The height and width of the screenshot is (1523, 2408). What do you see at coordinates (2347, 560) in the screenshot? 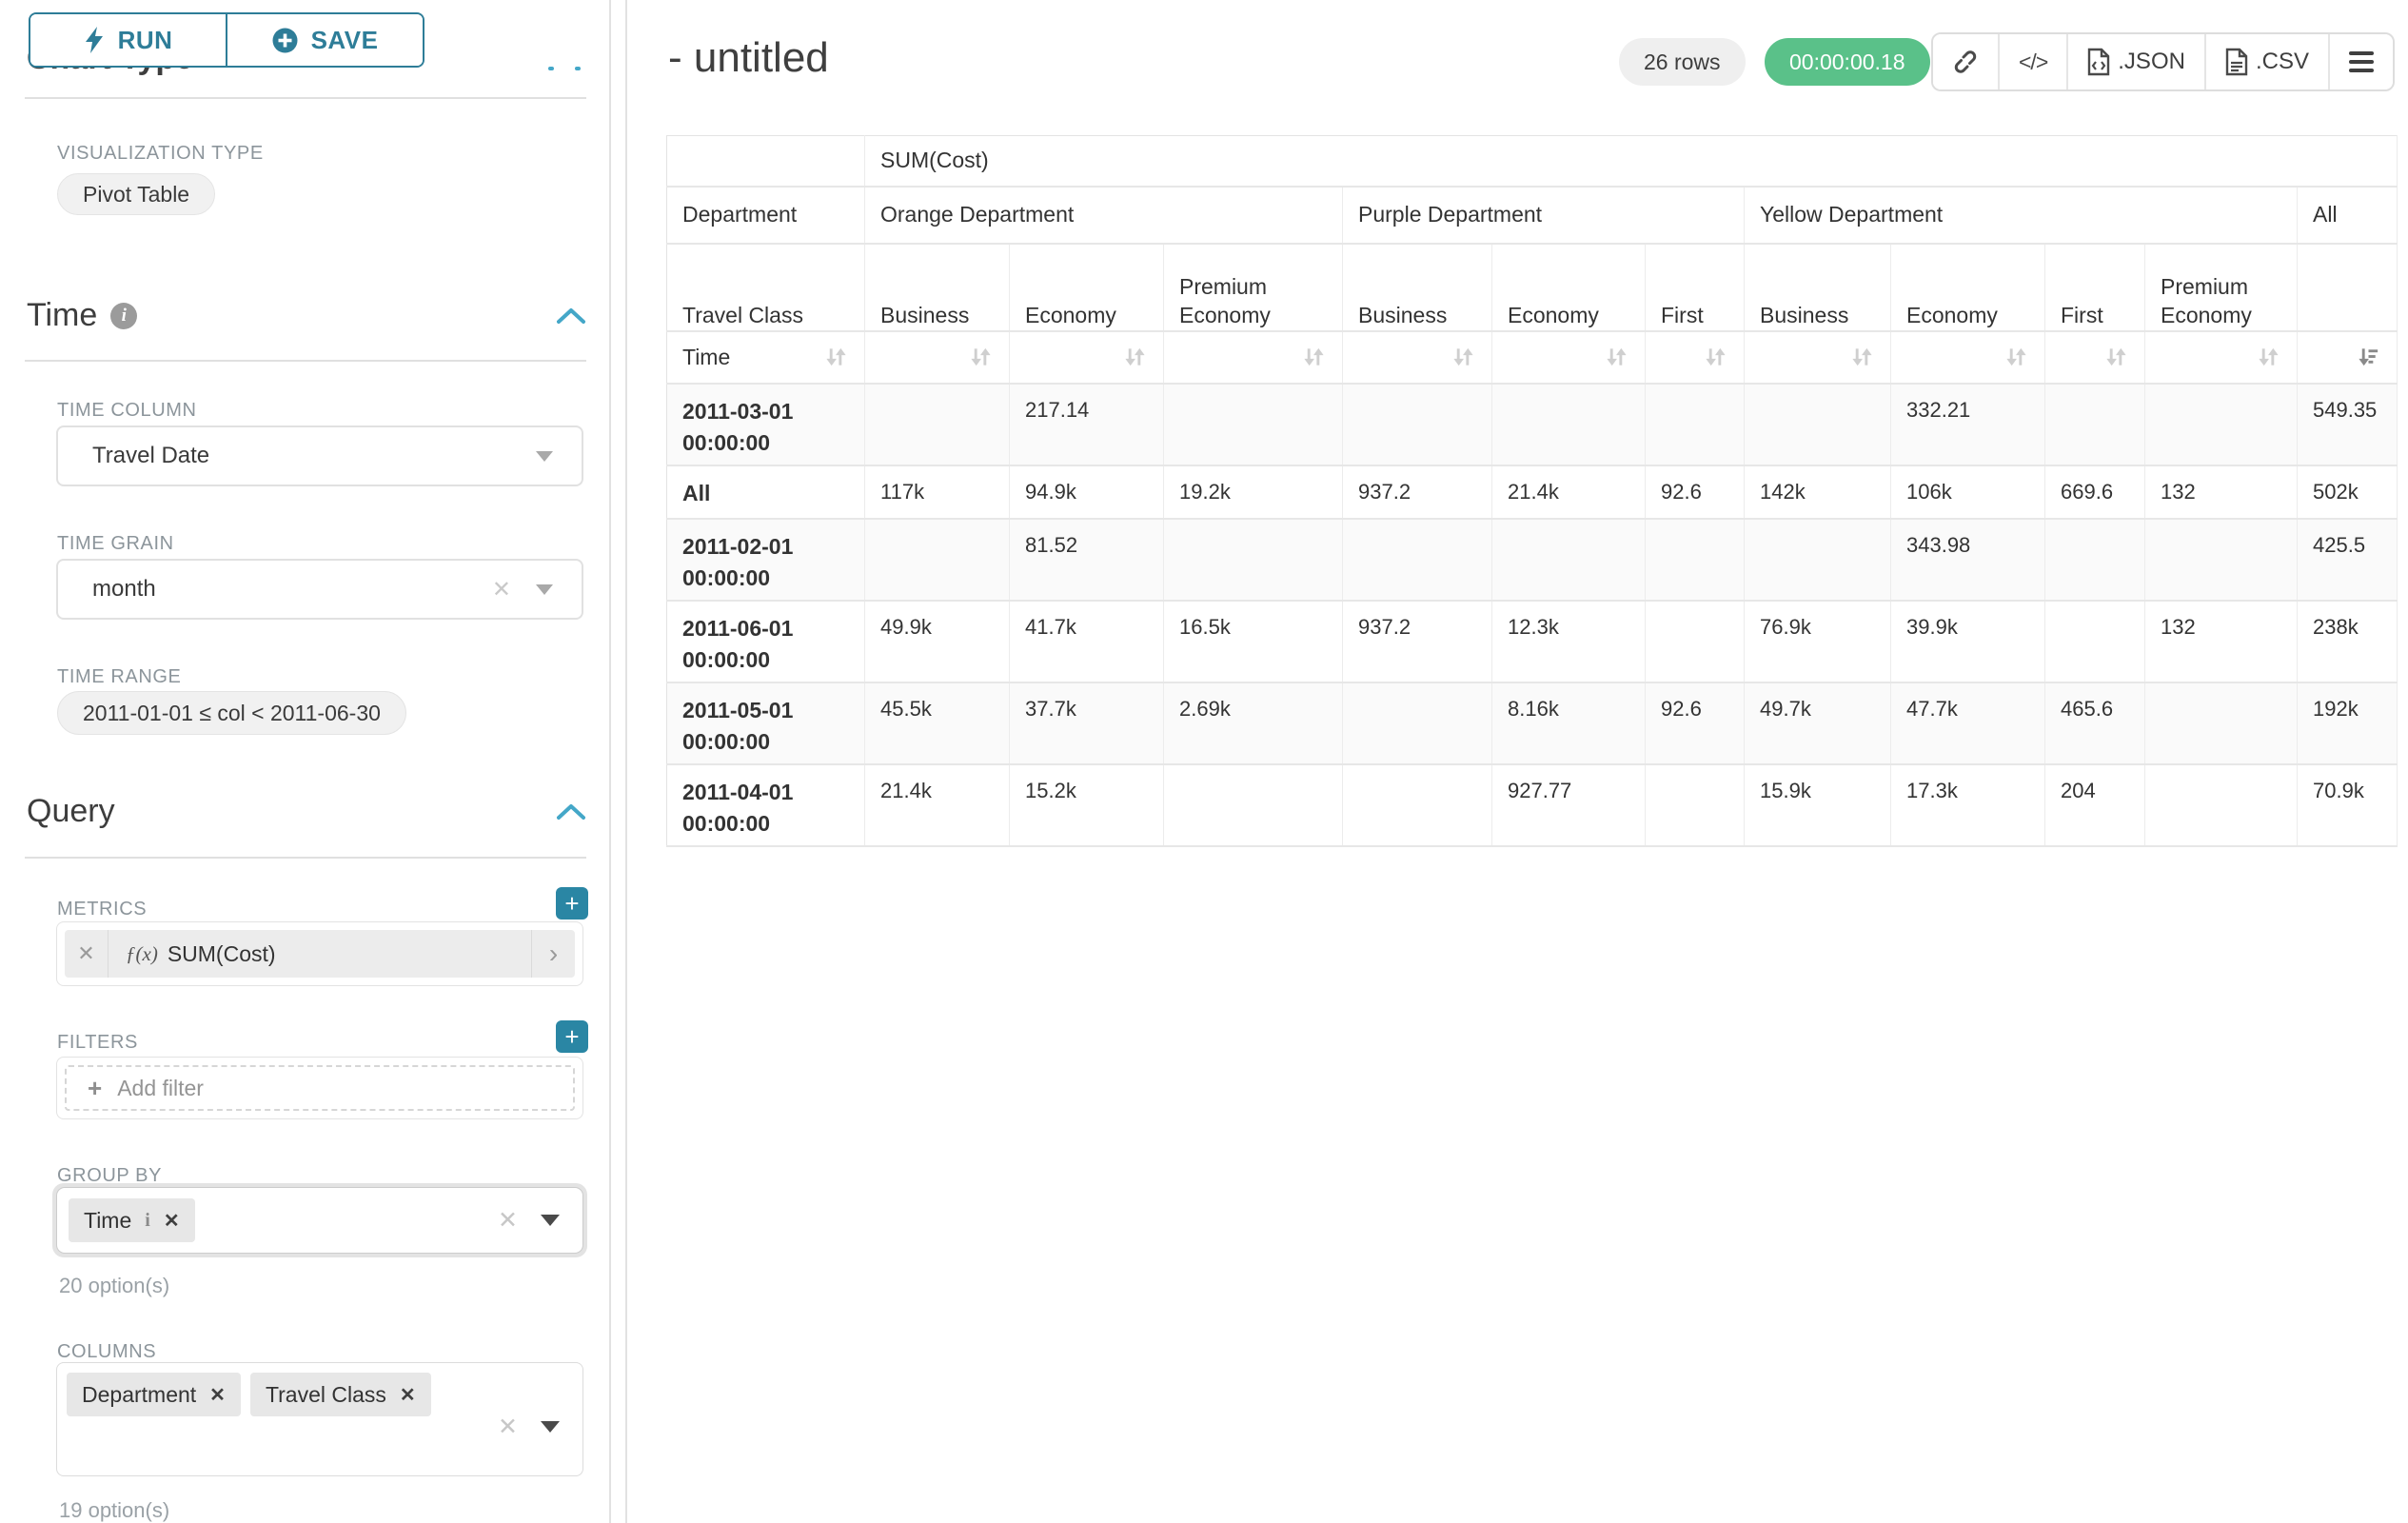
I see `pivot-cell: 425.5` at bounding box center [2347, 560].